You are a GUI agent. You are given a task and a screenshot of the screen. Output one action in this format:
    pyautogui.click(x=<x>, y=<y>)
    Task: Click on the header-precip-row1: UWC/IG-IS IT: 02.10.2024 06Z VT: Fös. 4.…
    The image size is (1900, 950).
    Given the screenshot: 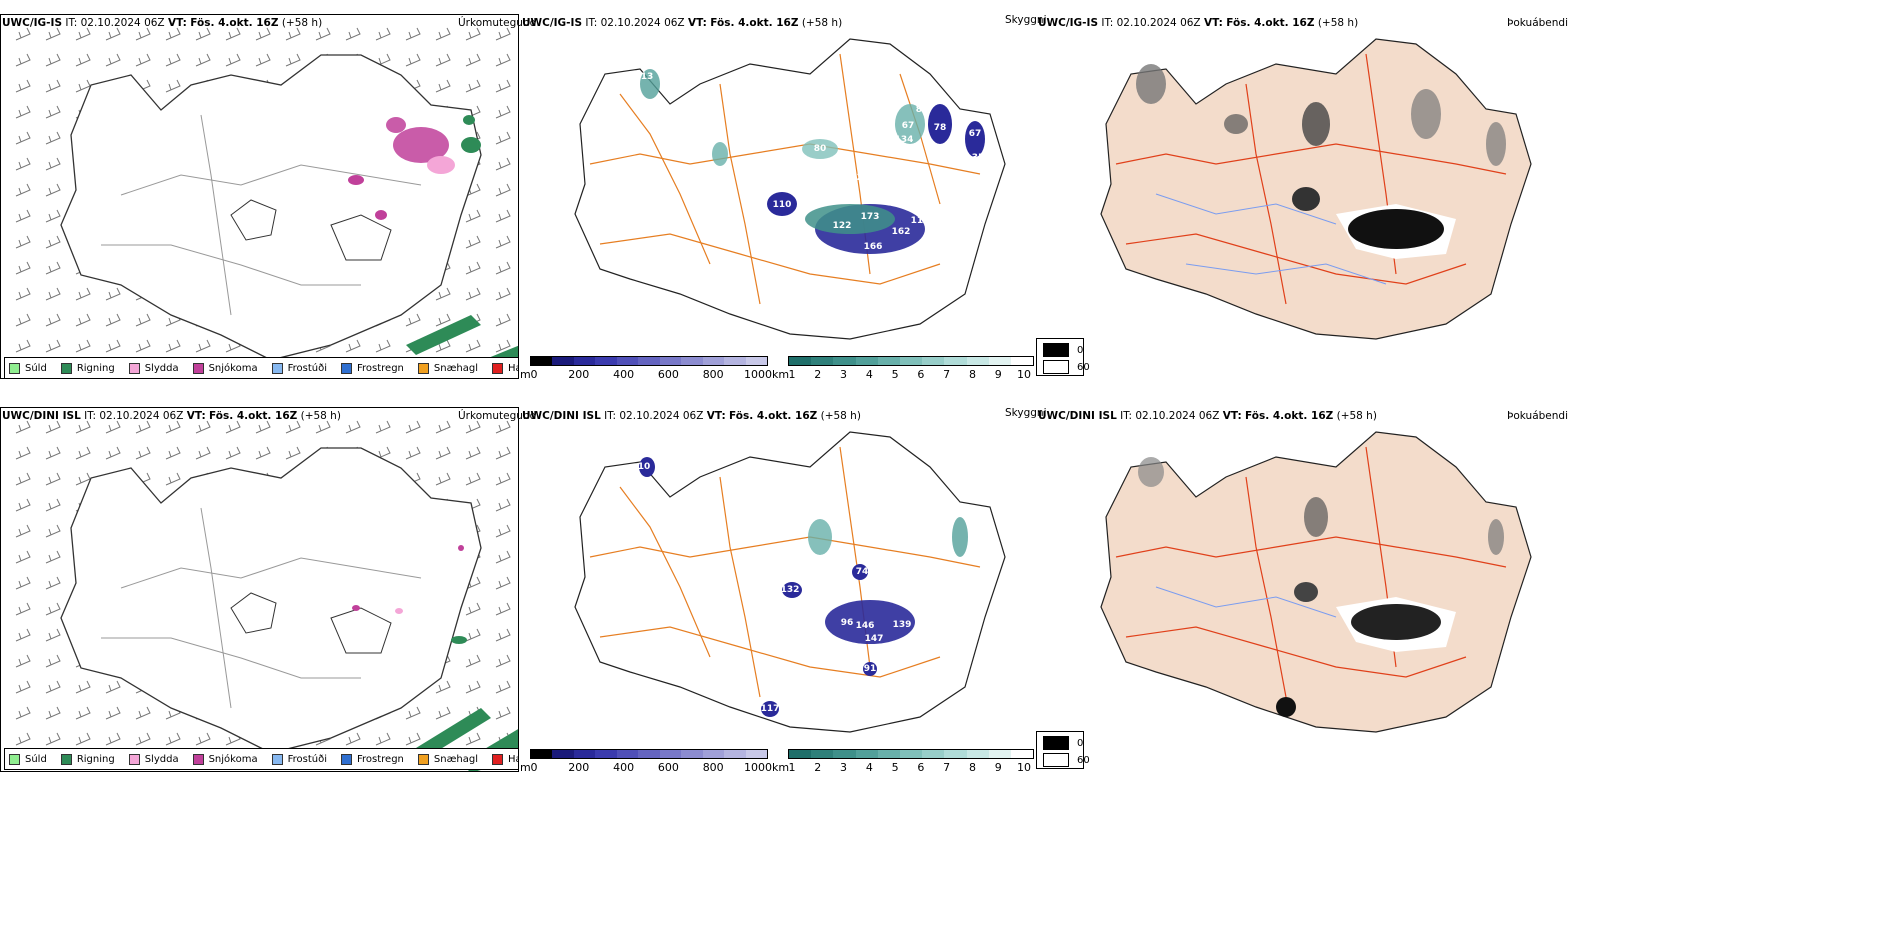 What is the action you would take?
    pyautogui.click(x=162, y=23)
    